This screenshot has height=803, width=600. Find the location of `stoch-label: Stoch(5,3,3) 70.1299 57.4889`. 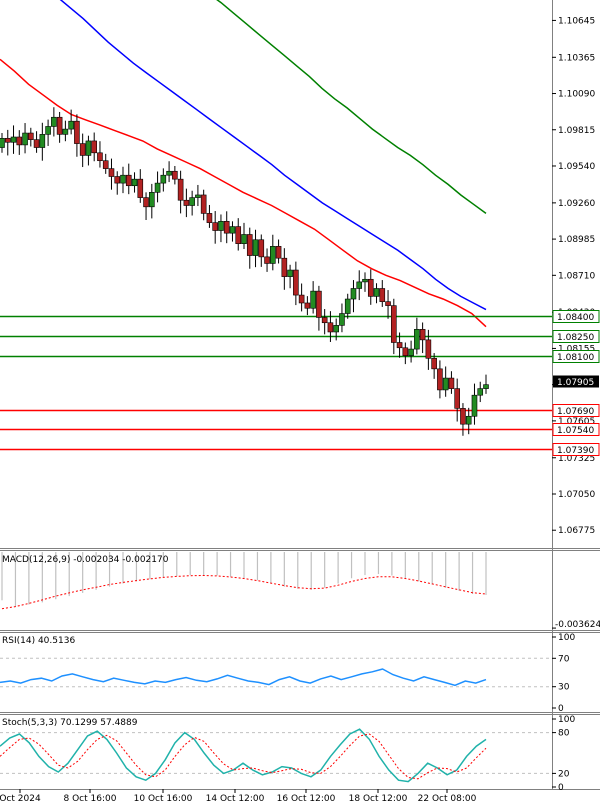

stoch-label: Stoch(5,3,3) 70.1299 57.4889 is located at coordinates (70, 723).